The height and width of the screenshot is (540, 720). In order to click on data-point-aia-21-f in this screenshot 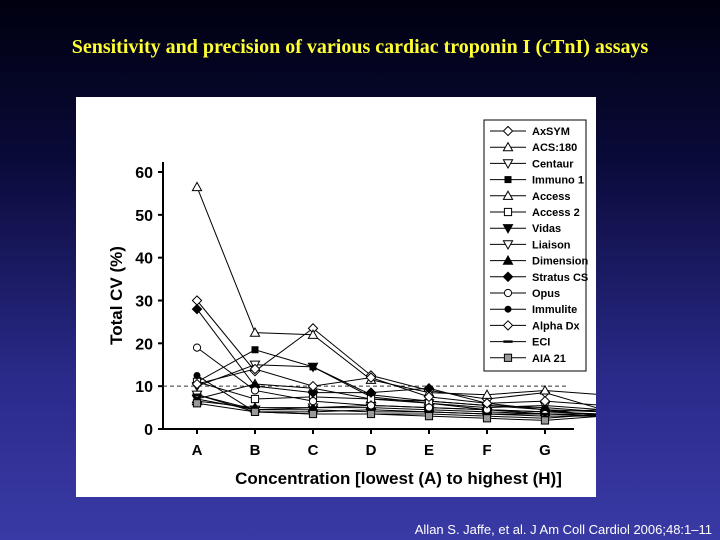, I will do `click(487, 418)`.